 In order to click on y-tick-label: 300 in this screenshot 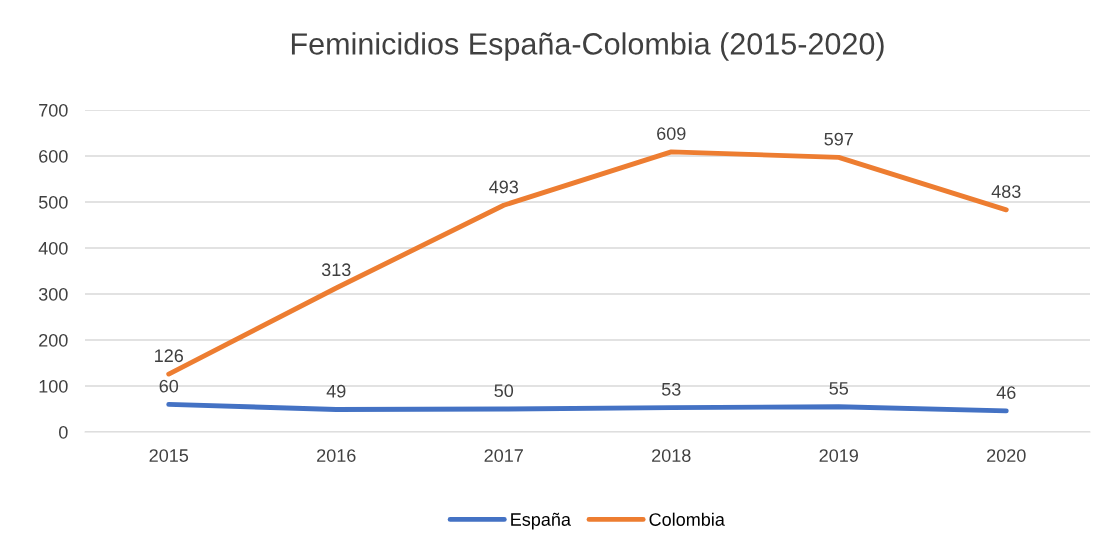, I will do `click(53, 294)`.